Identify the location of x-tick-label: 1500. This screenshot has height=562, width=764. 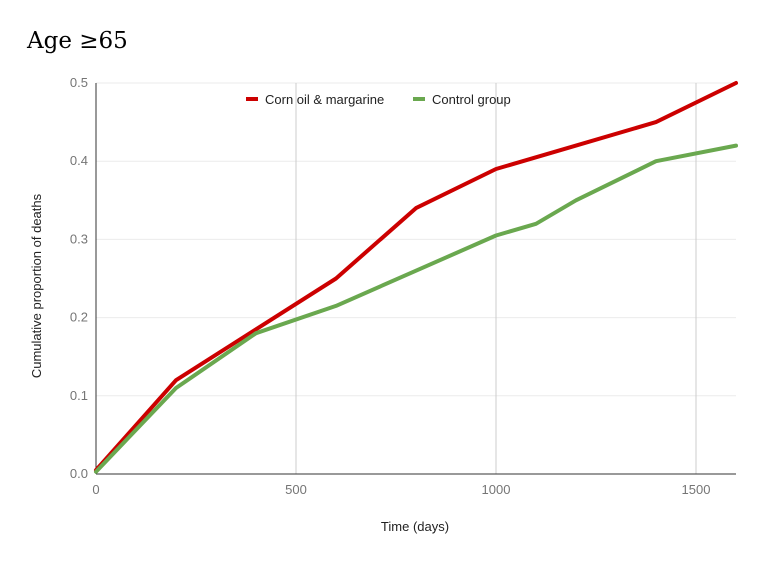
(696, 489).